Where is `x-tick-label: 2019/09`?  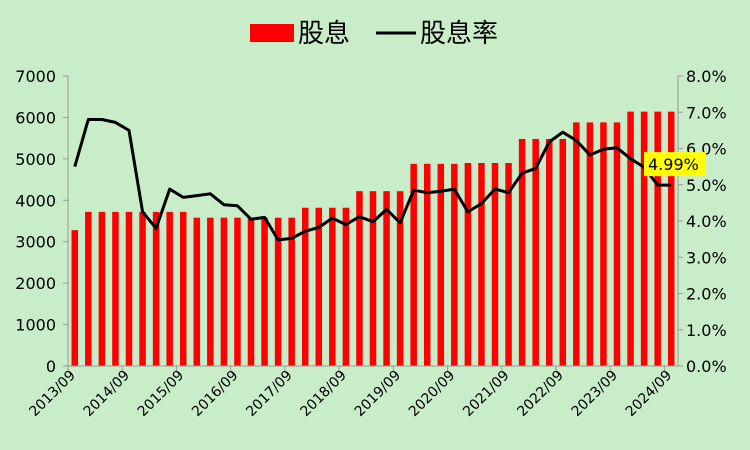 x-tick-label: 2019/09 is located at coordinates (378, 394).